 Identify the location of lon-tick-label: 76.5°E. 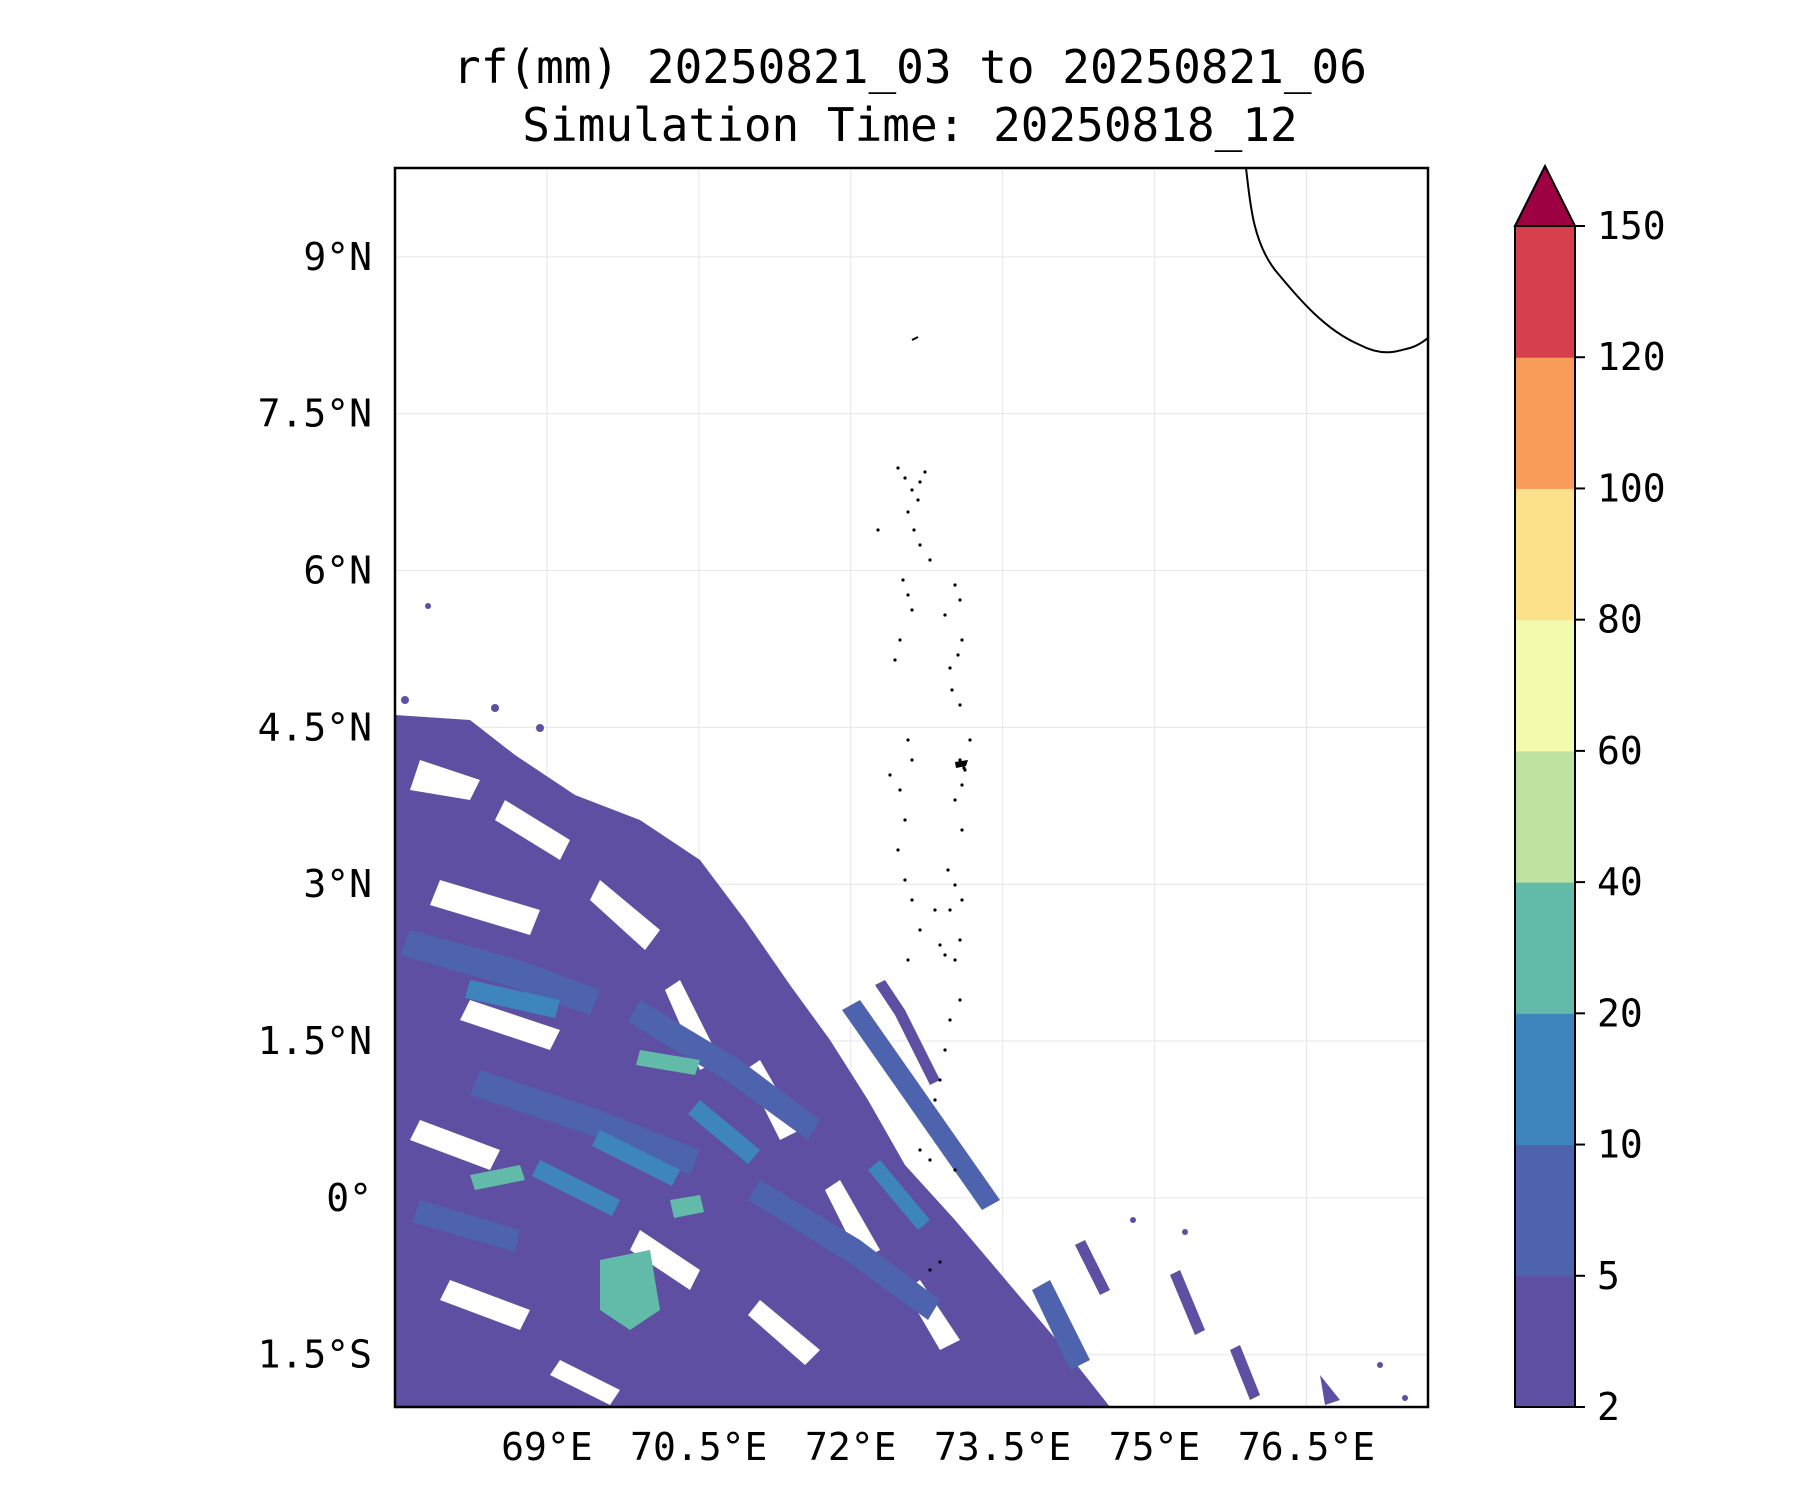
(1306, 1447).